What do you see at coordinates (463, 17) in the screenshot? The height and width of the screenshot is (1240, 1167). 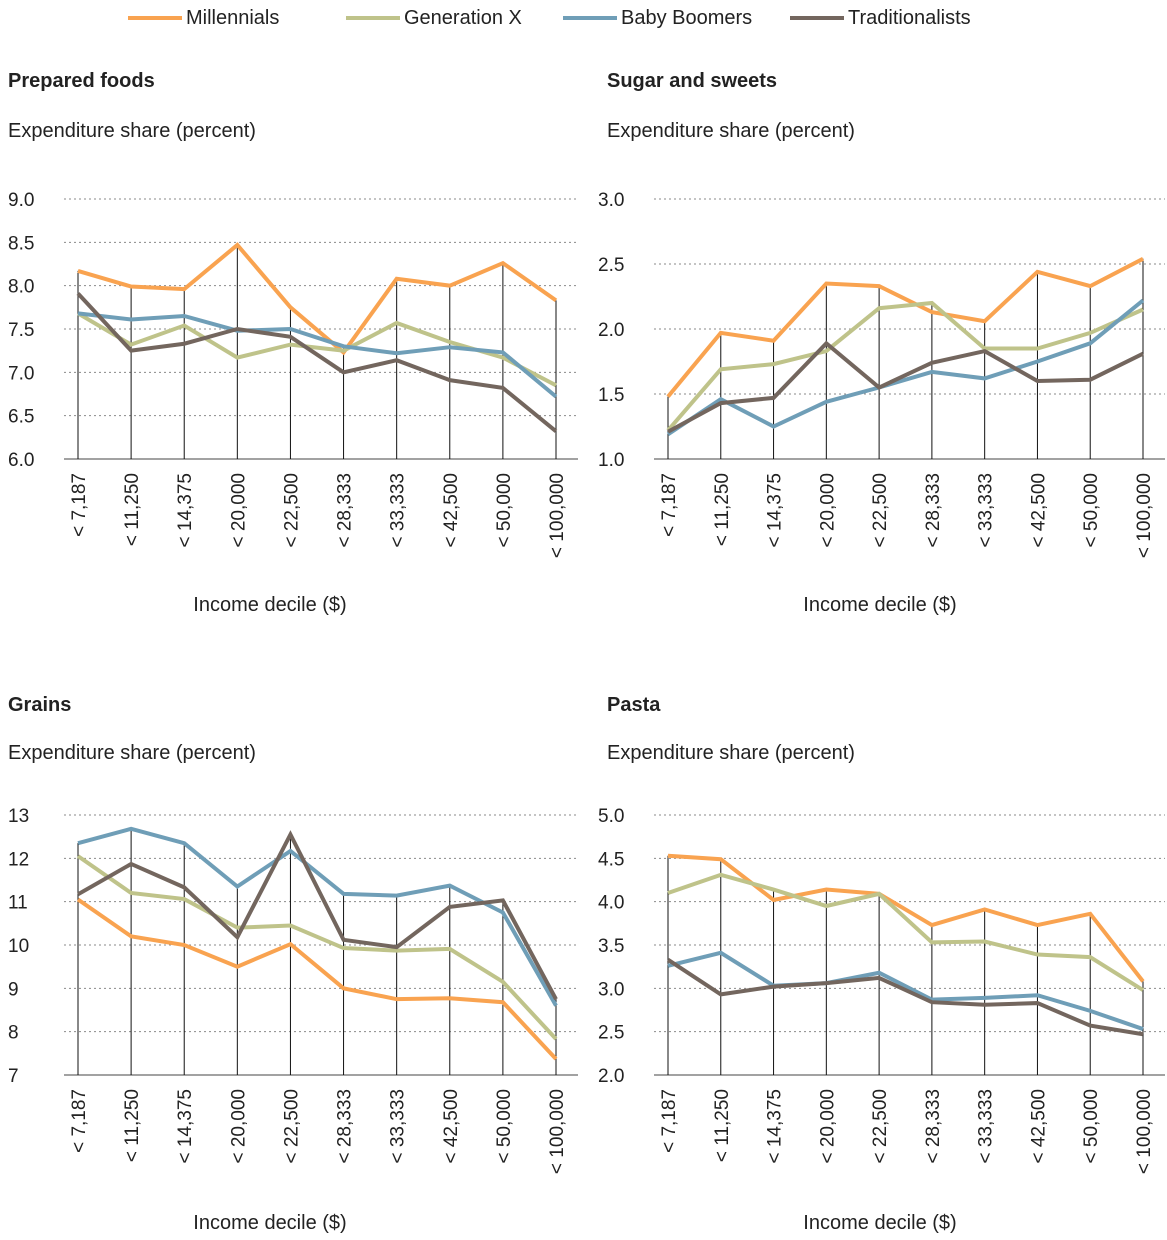 I see `legend-label-generation-x: Generation X` at bounding box center [463, 17].